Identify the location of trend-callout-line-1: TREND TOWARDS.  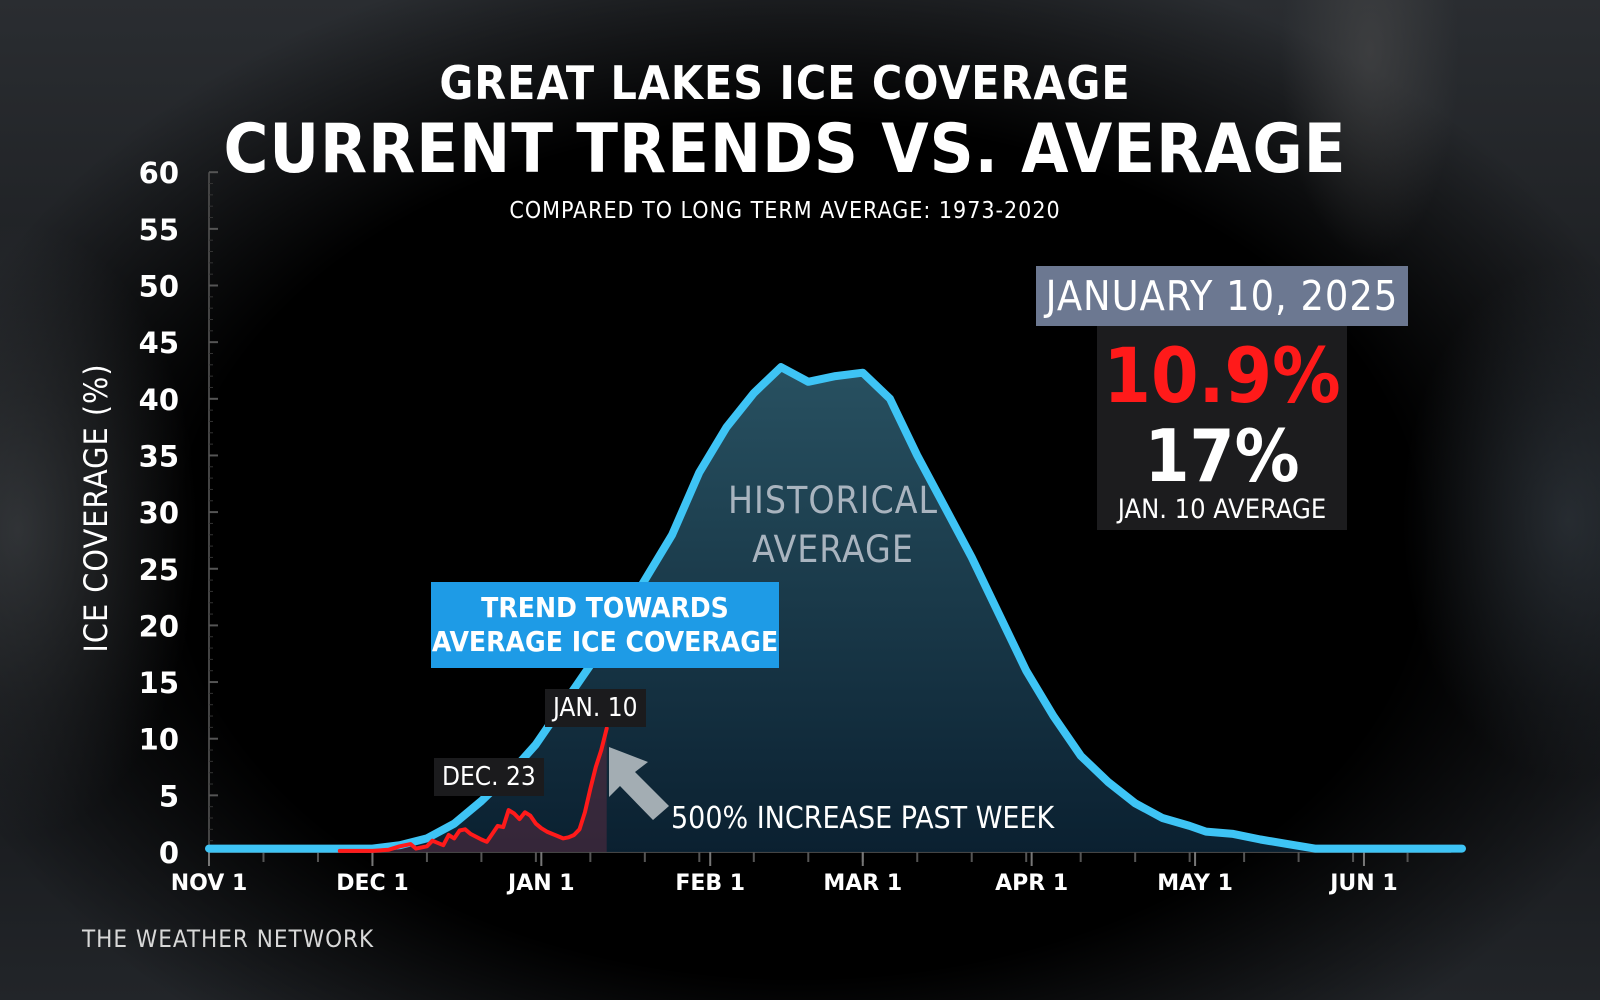
(605, 607).